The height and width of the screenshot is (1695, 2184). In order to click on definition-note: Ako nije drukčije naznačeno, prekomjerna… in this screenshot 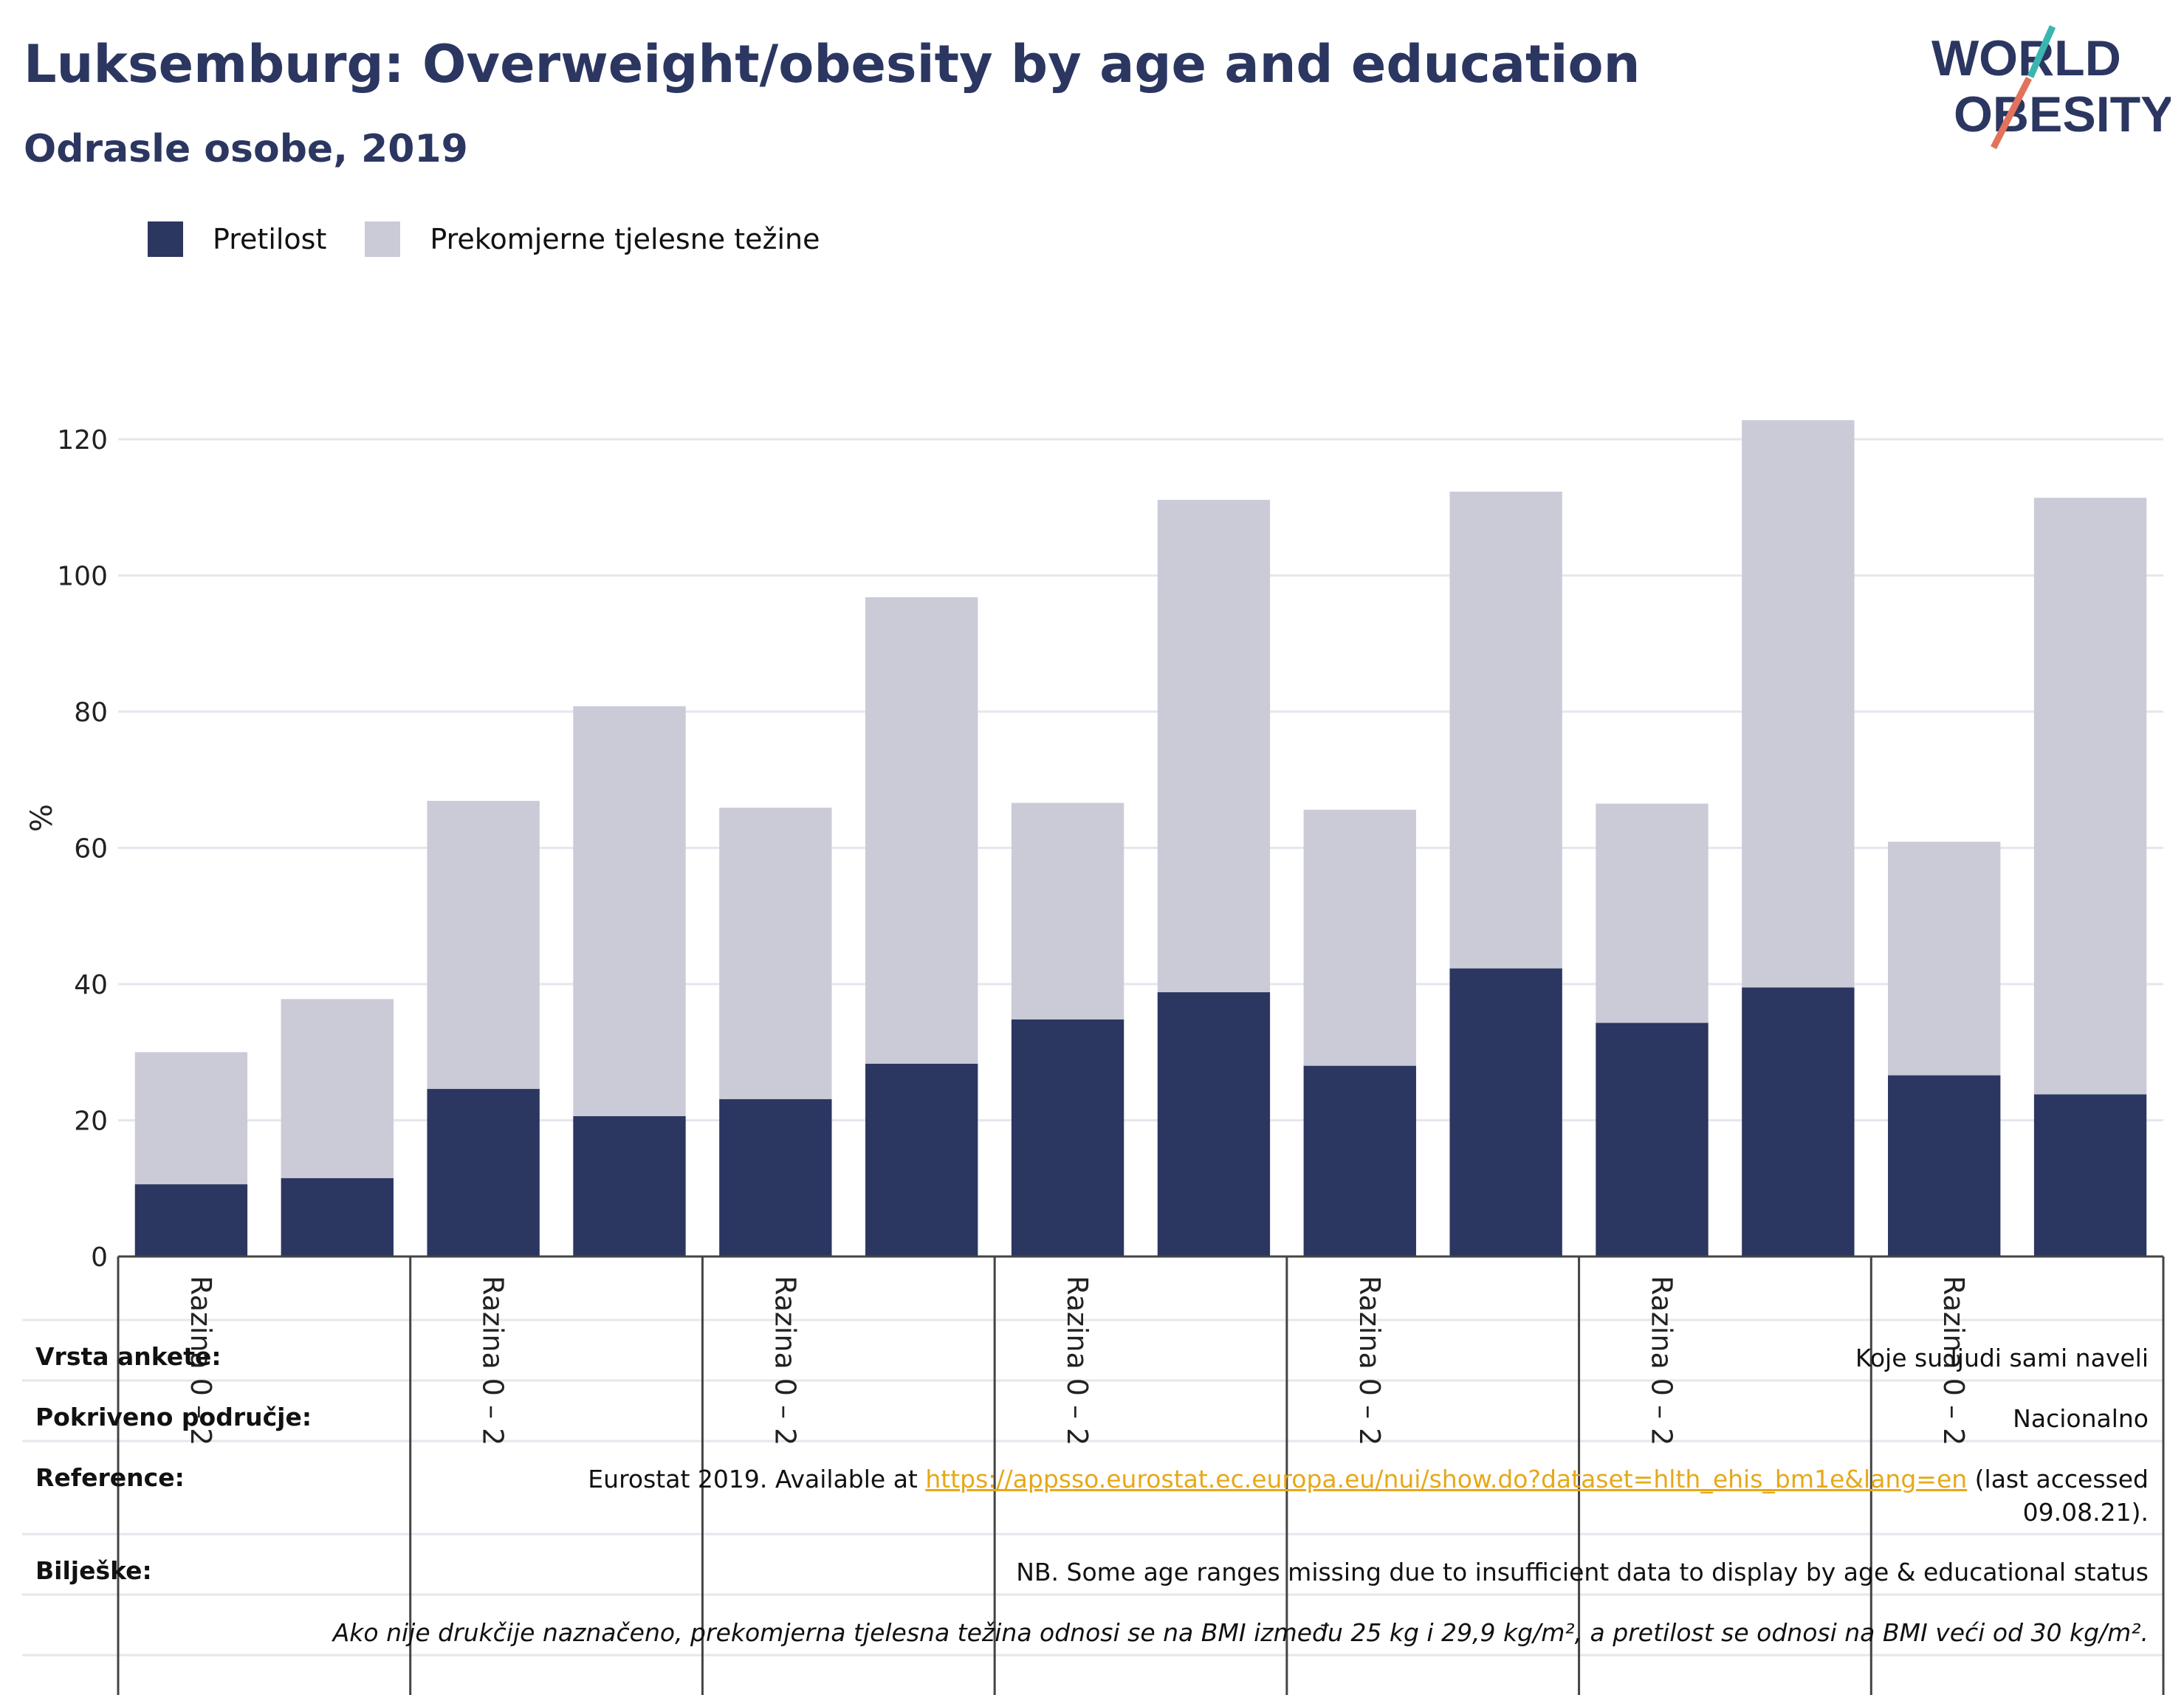, I will do `click(1241, 1632)`.